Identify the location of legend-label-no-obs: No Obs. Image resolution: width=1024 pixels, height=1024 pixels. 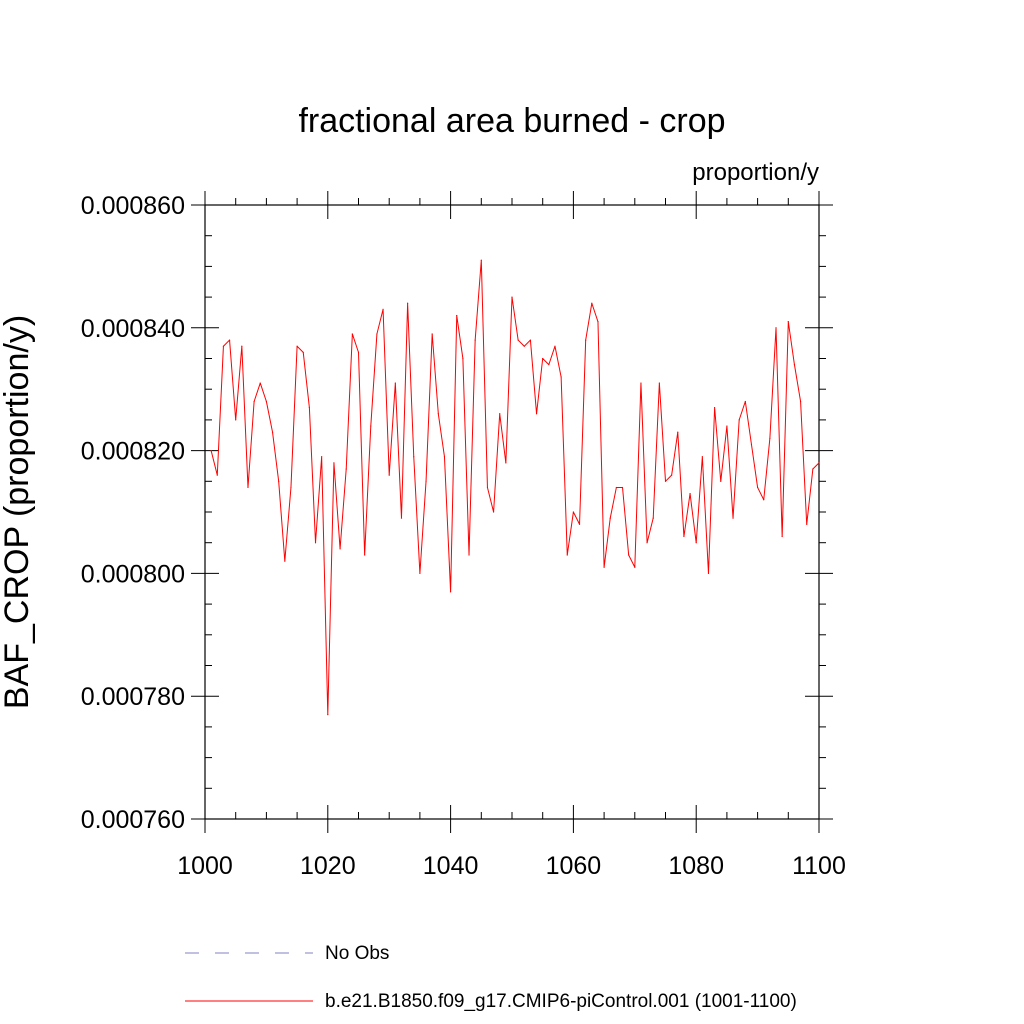
(357, 953).